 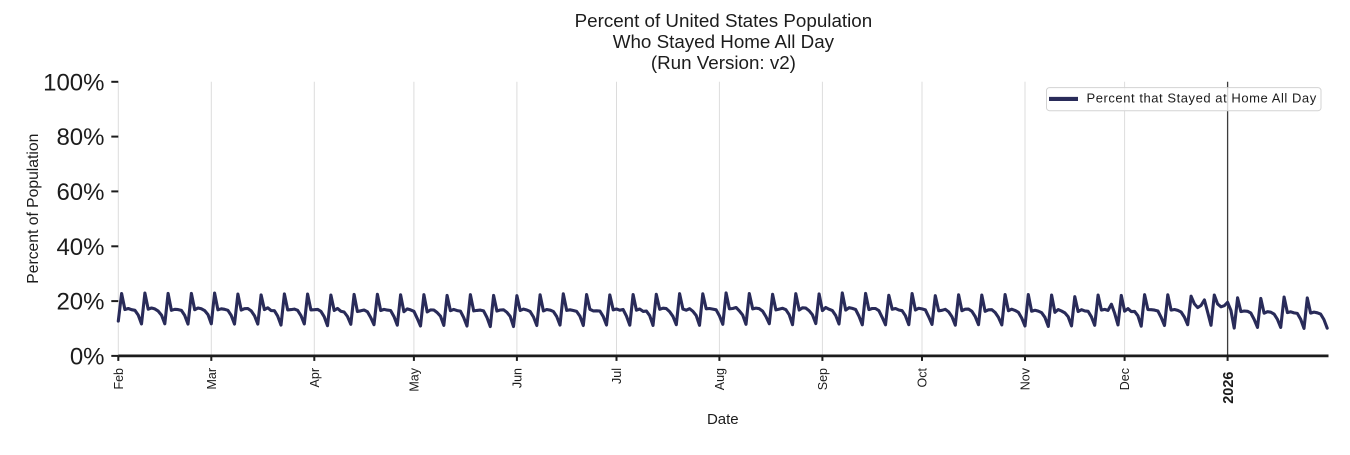 What do you see at coordinates (1125, 379) in the screenshot?
I see `svg-text: Dec` at bounding box center [1125, 379].